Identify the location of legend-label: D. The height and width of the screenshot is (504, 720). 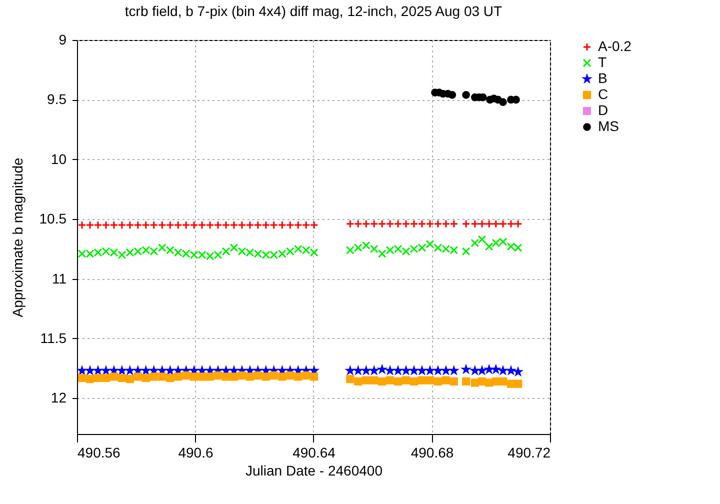
(603, 110).